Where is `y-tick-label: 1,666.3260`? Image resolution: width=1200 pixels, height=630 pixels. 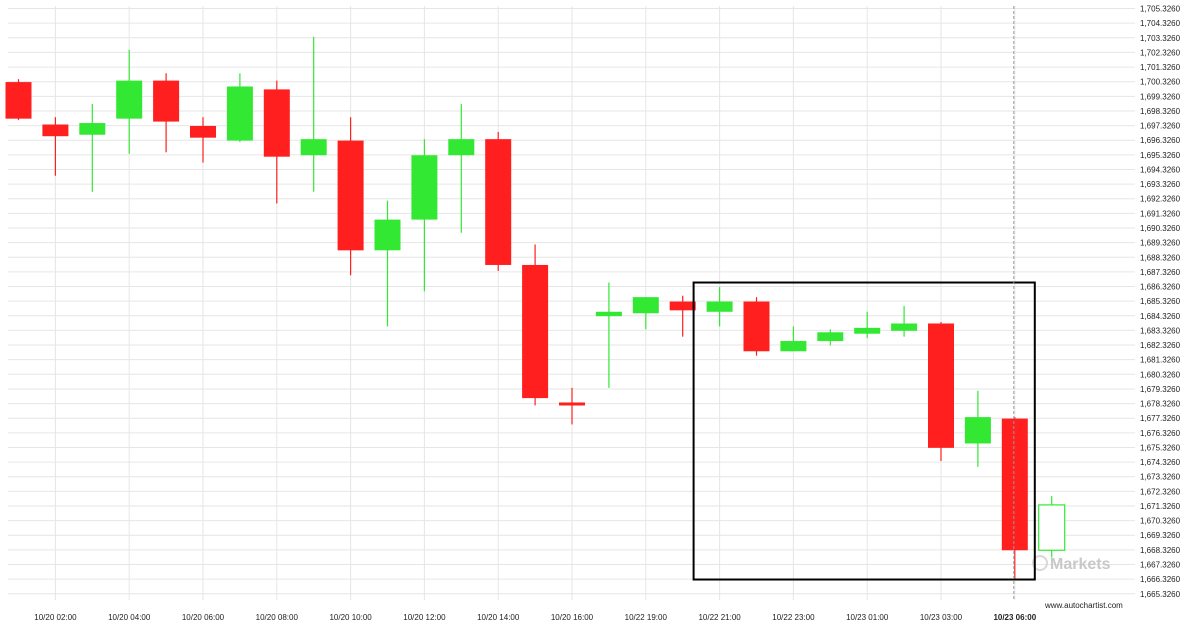 y-tick-label: 1,666.3260 is located at coordinates (1160, 579).